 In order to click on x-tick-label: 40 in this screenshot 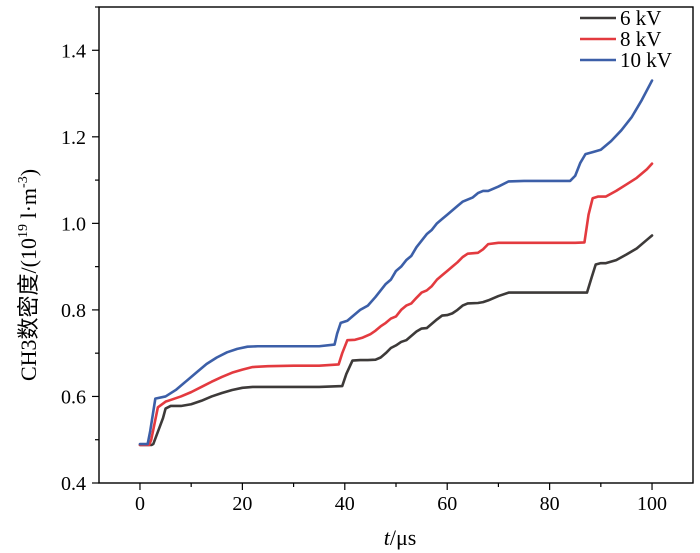, I will do `click(345, 504)`.